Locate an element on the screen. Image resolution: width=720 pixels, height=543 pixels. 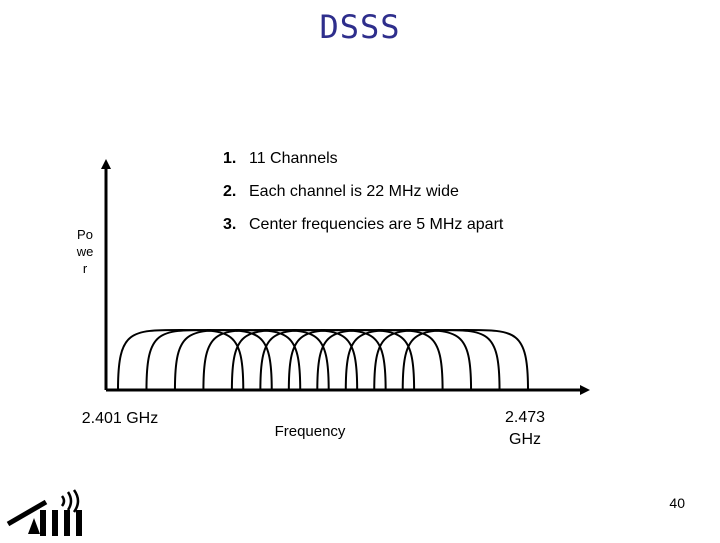
slide-title: DSSS is located at coordinates (360, 27).